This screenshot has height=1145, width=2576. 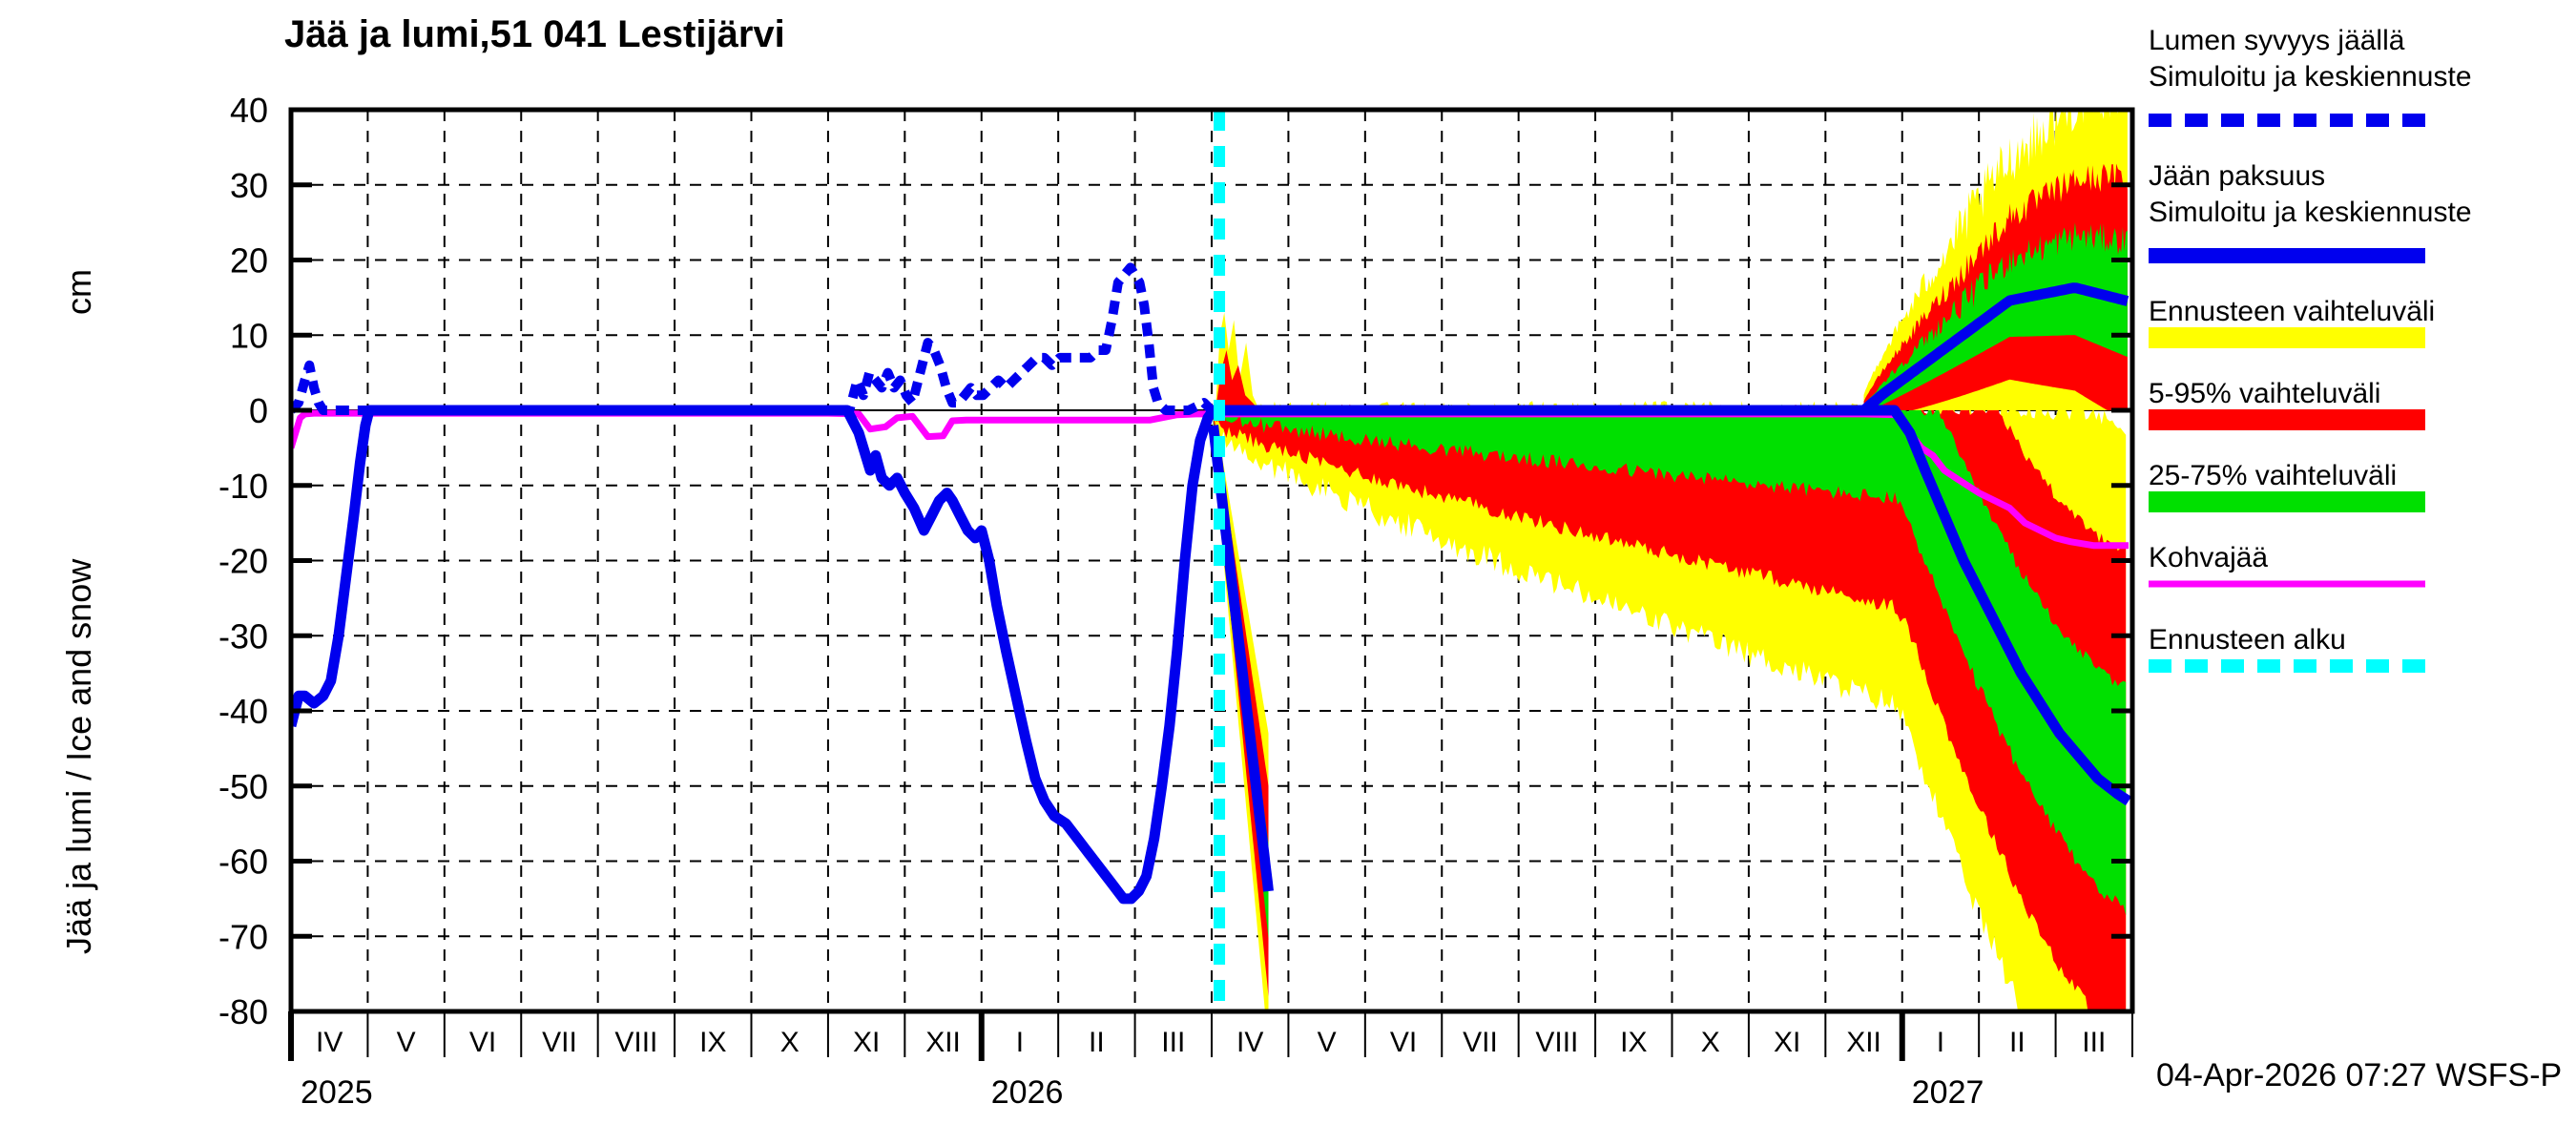 What do you see at coordinates (243, 561) in the screenshot?
I see `y-tick-label: -20` at bounding box center [243, 561].